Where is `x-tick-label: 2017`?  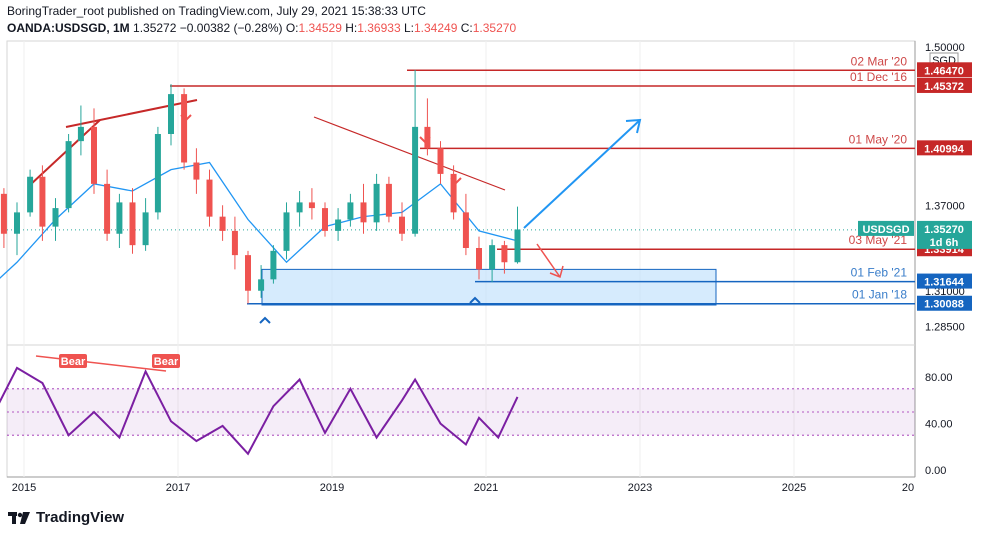
x-tick-label: 2017 is located at coordinates (178, 488).